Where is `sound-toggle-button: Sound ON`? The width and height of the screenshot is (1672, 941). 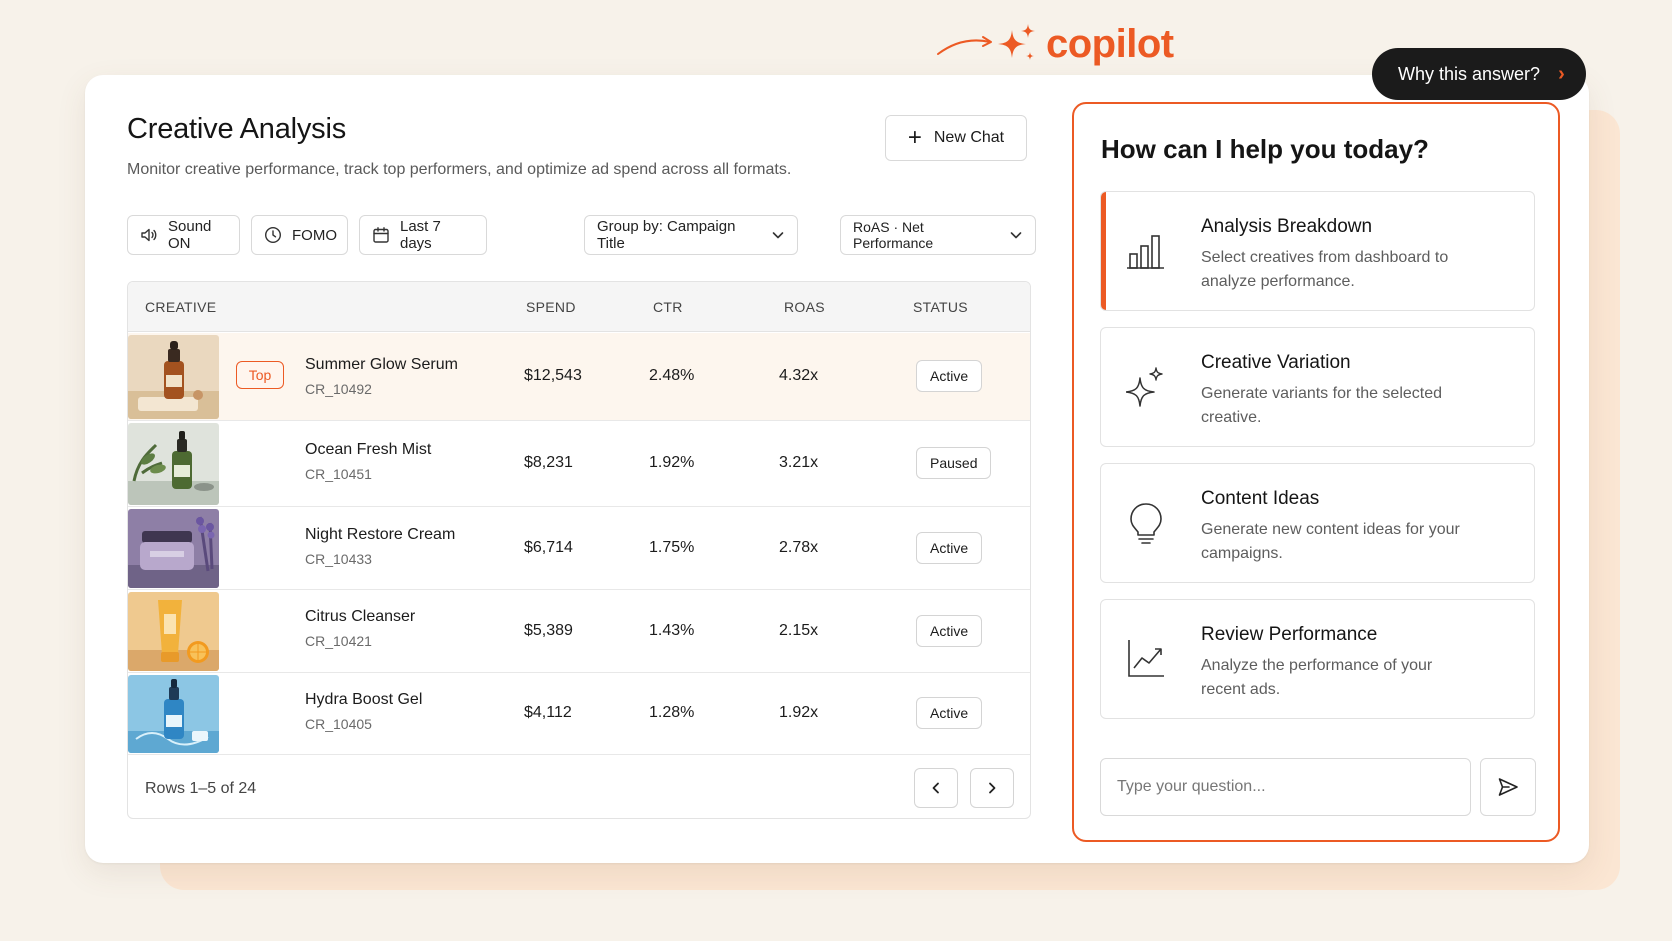 sound-toggle-button: Sound ON is located at coordinates (183, 235).